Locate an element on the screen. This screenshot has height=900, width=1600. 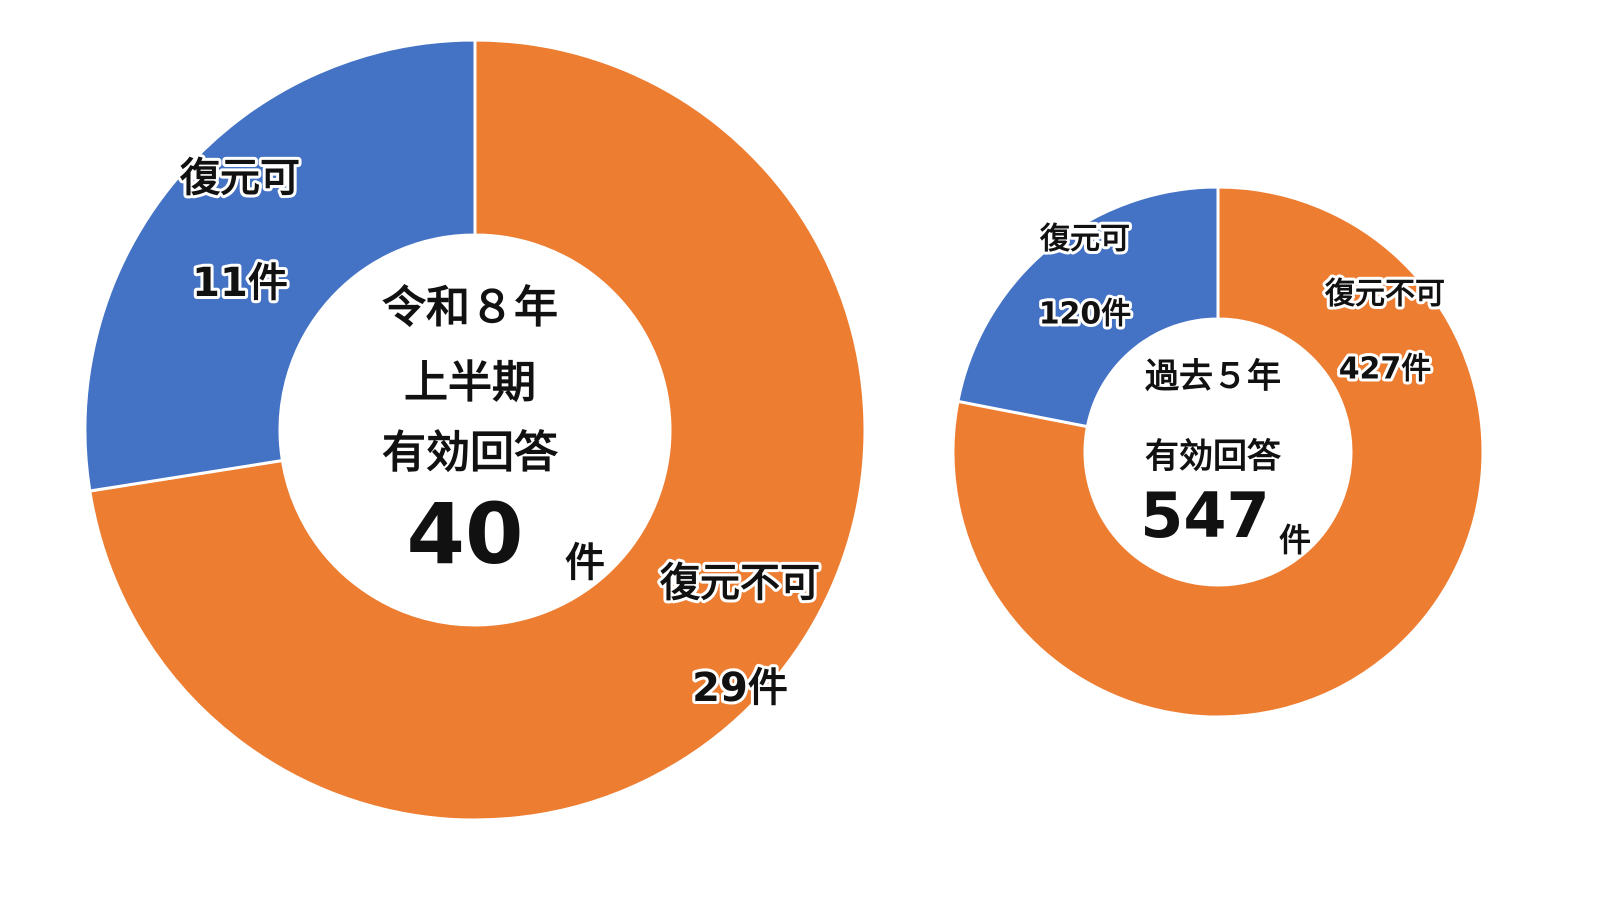
slice-value-label: 427件 is located at coordinates (1385, 369).